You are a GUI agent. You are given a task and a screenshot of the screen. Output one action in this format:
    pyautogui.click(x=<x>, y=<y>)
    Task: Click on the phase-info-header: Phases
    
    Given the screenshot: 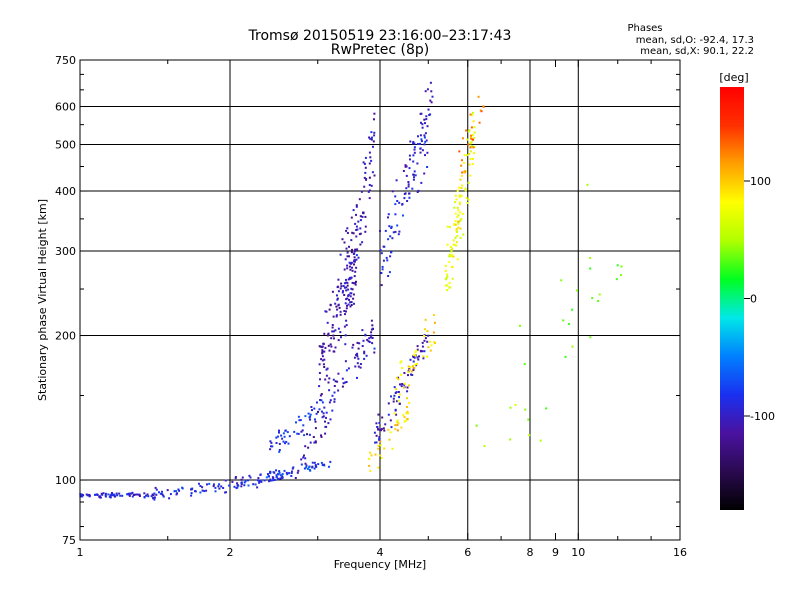 What is the action you would take?
    pyautogui.click(x=644, y=28)
    